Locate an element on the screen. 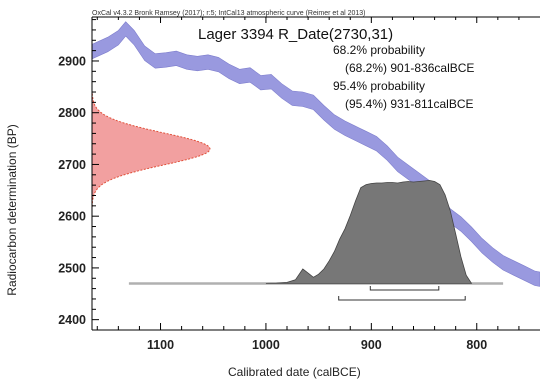 The width and height of the screenshot is (540, 383). y-tick-label: 2500 is located at coordinates (72, 268).